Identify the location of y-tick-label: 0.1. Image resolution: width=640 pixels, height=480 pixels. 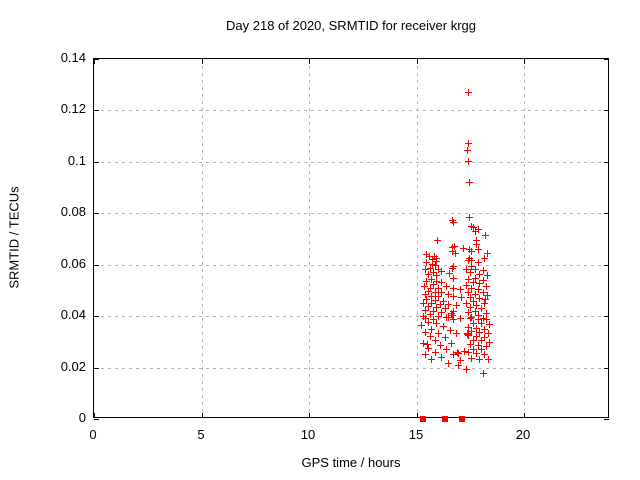
(76, 160).